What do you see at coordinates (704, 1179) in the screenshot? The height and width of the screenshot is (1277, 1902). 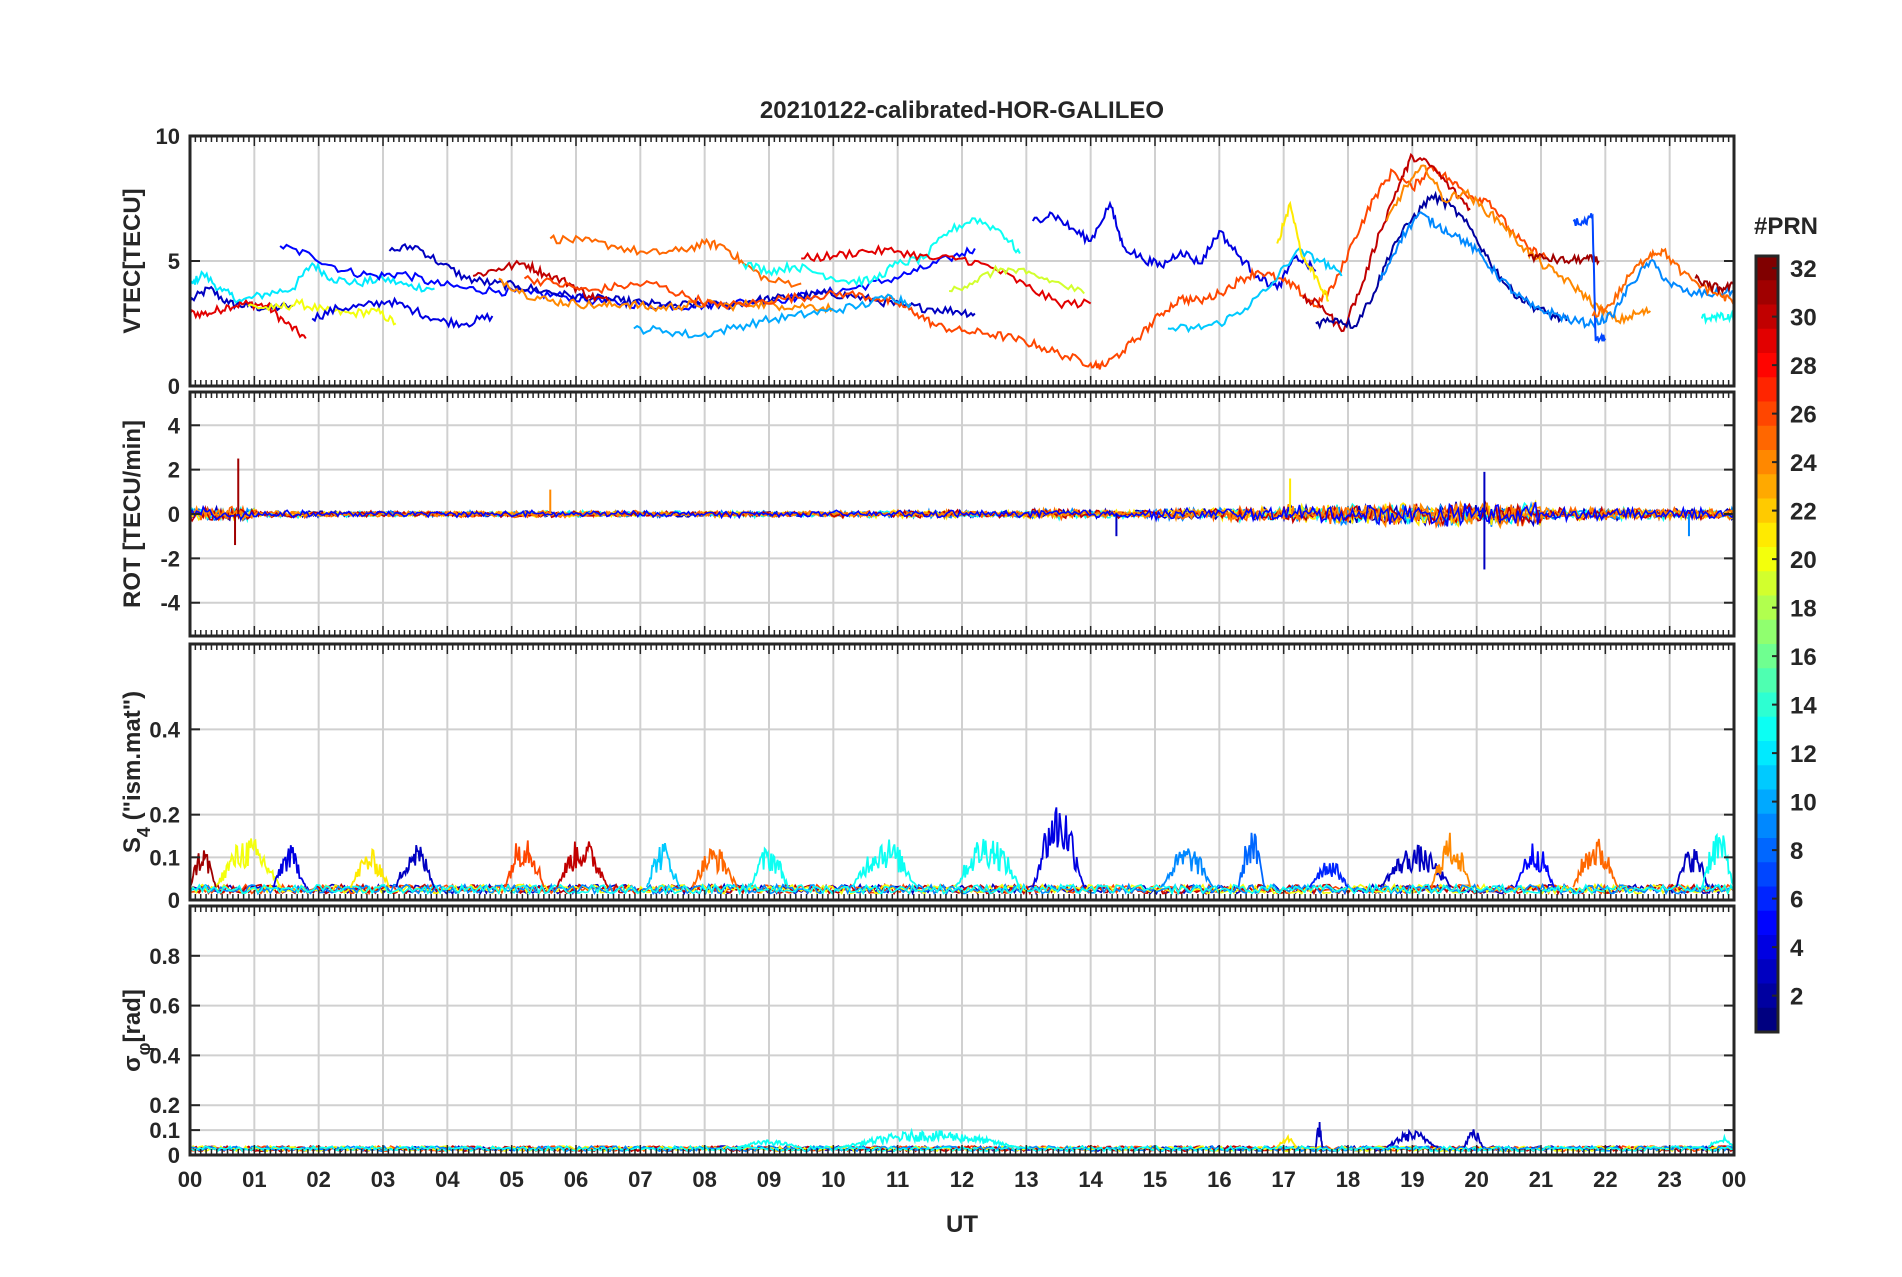 I see `x-tick-label: 08` at bounding box center [704, 1179].